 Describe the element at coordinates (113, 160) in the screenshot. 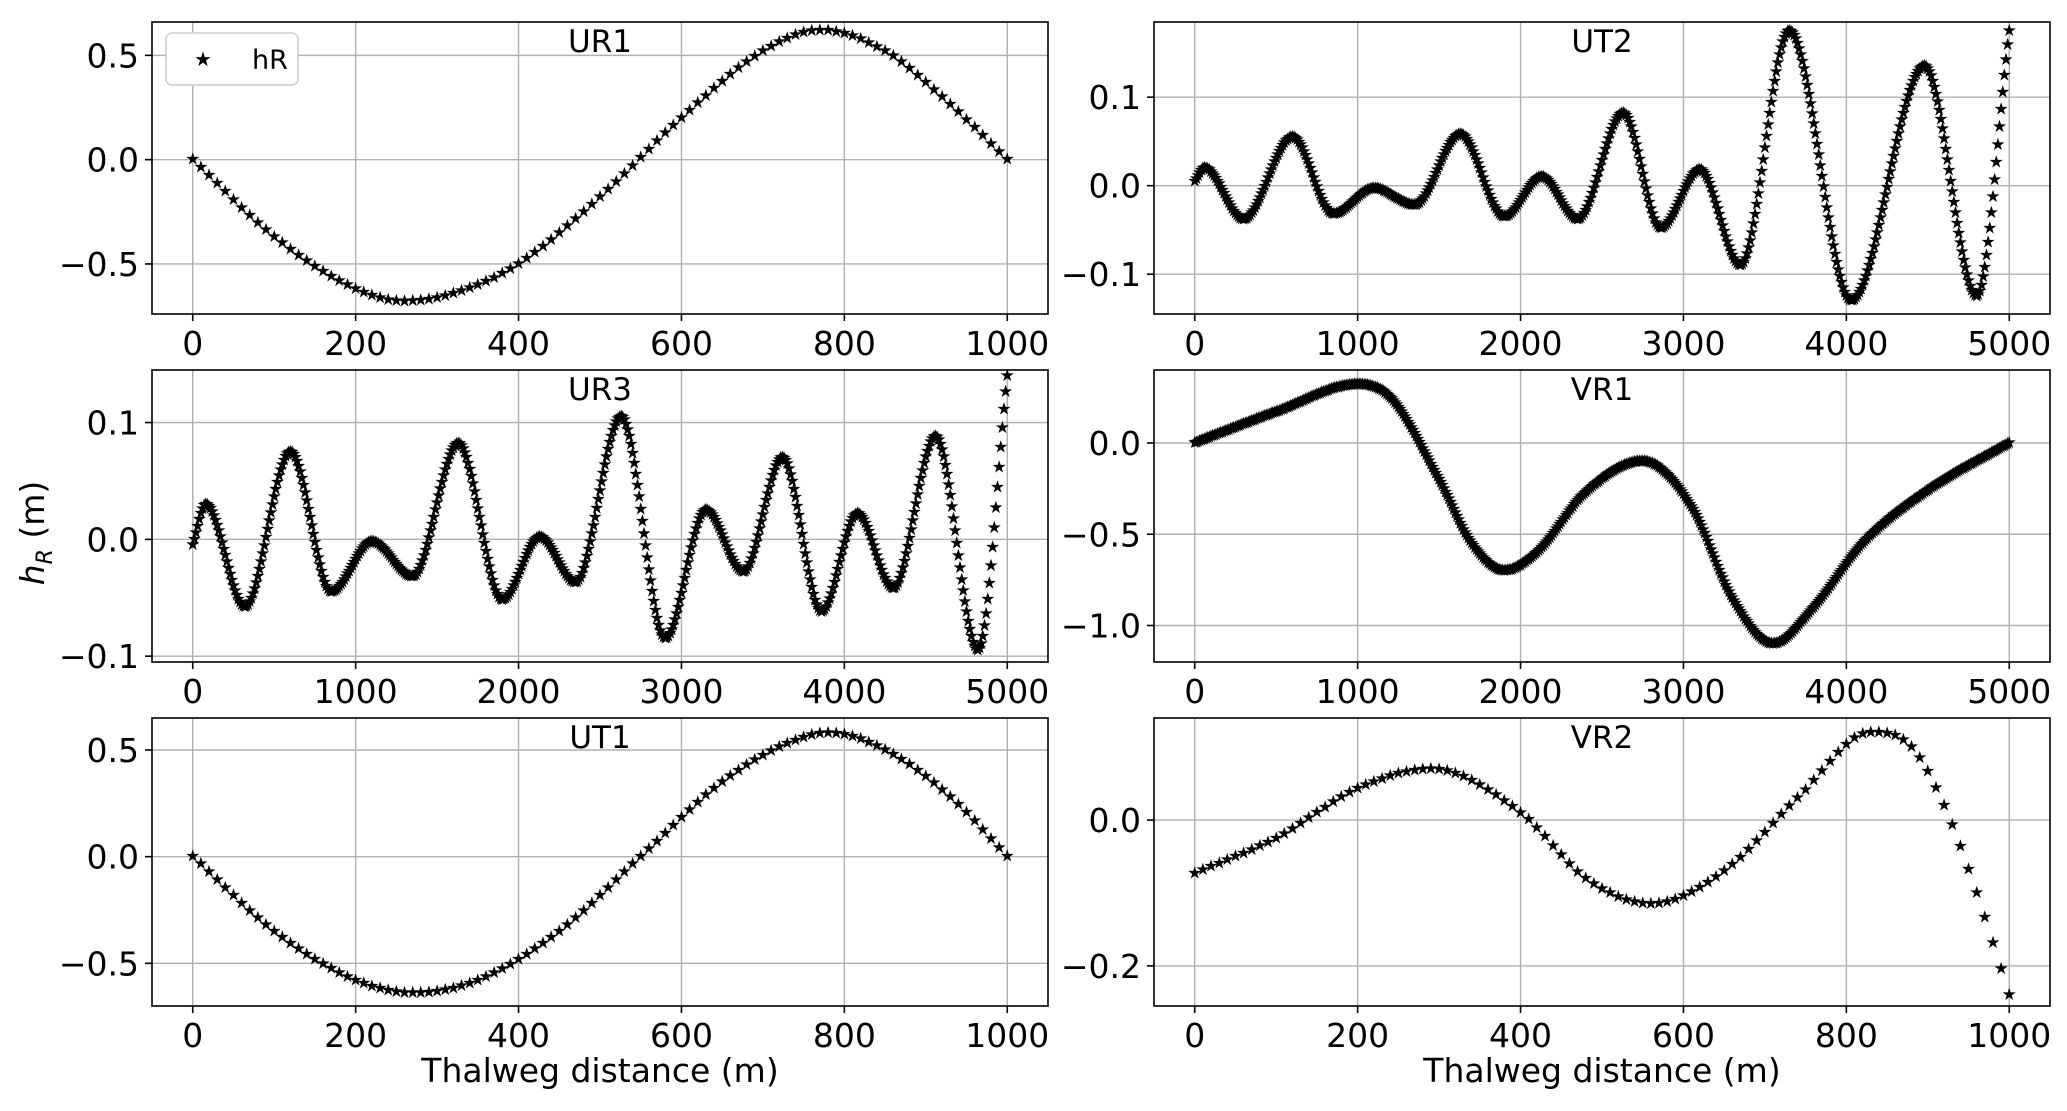

I see `y-tick-label: 0.0` at that location.